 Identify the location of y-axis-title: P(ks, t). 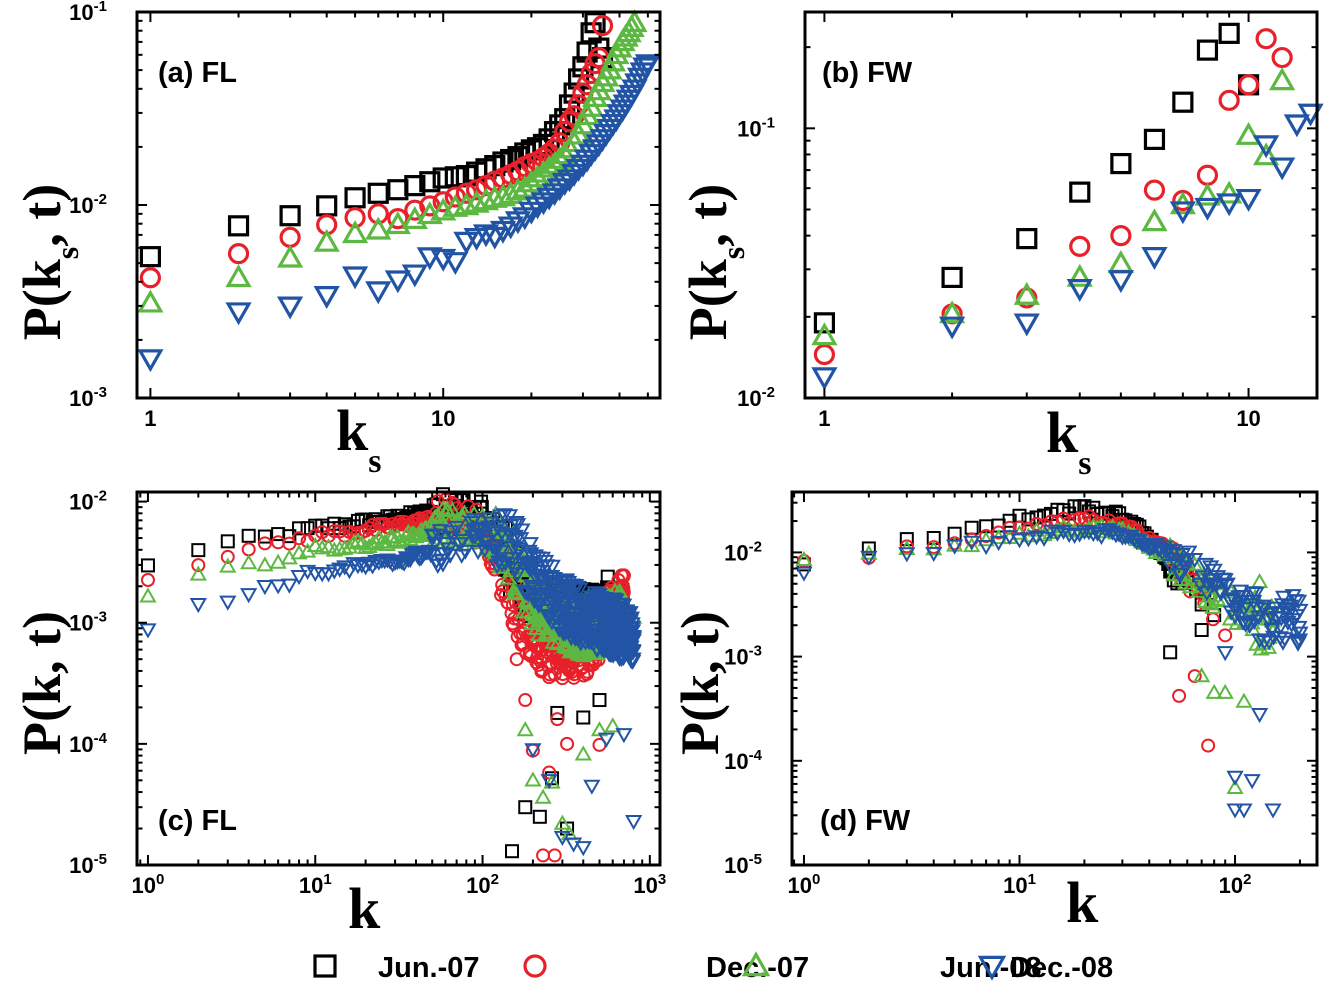
(714, 262).